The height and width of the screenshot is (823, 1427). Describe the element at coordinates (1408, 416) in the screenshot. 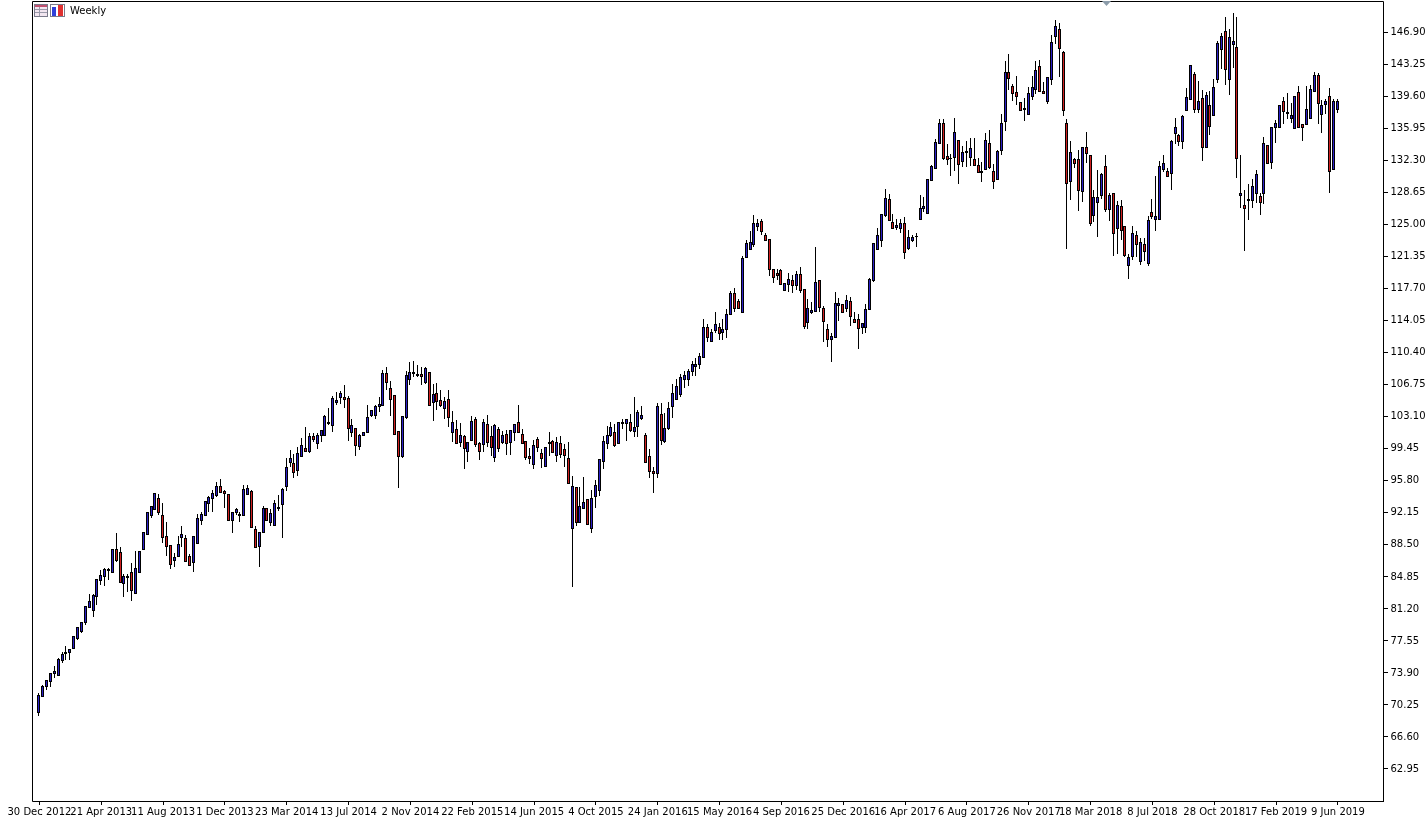

I see `y-tick-label: 103.10` at that location.